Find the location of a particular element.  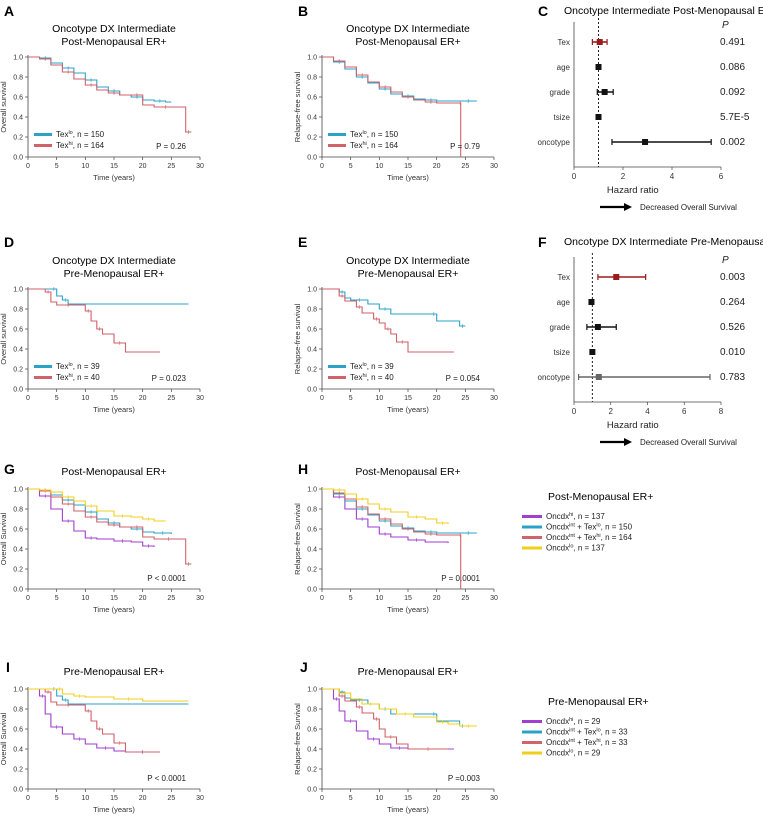

legend-entry-red: Oncdxint + Texhi, n = 33 is located at coordinates (587, 742).